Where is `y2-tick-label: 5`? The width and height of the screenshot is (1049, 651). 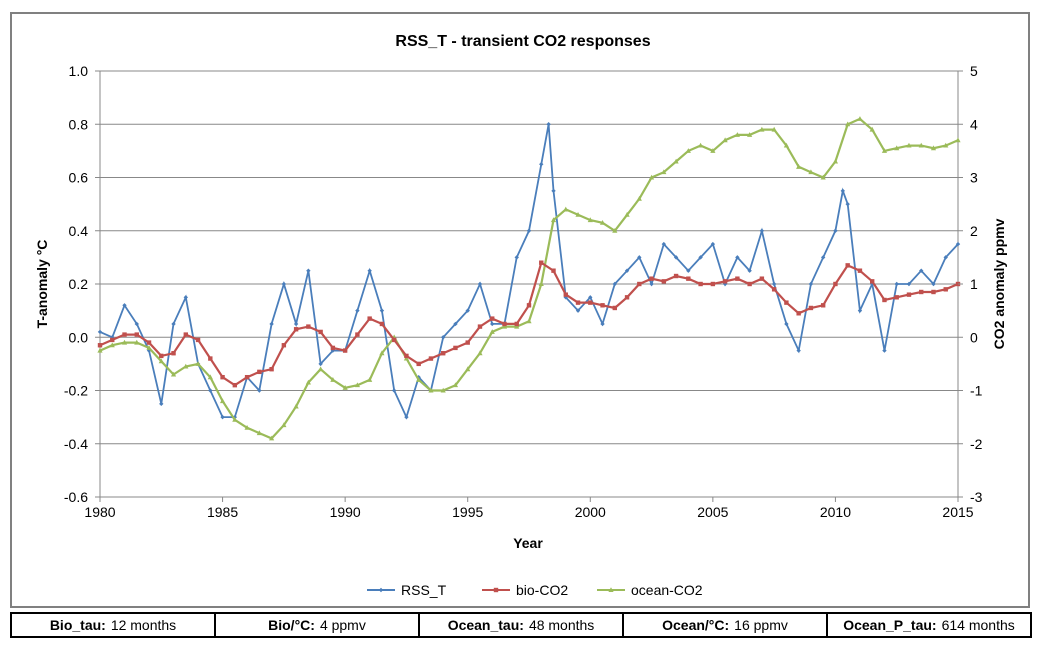 y2-tick-label: 5 is located at coordinates (974, 71).